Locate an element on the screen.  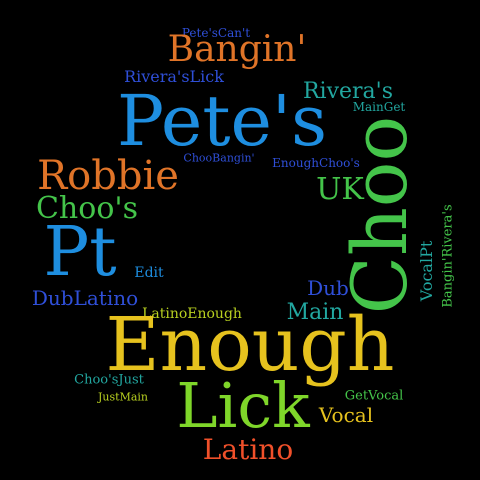
word-petes-cant: Pete'sCan't is located at coordinates (216, 33).